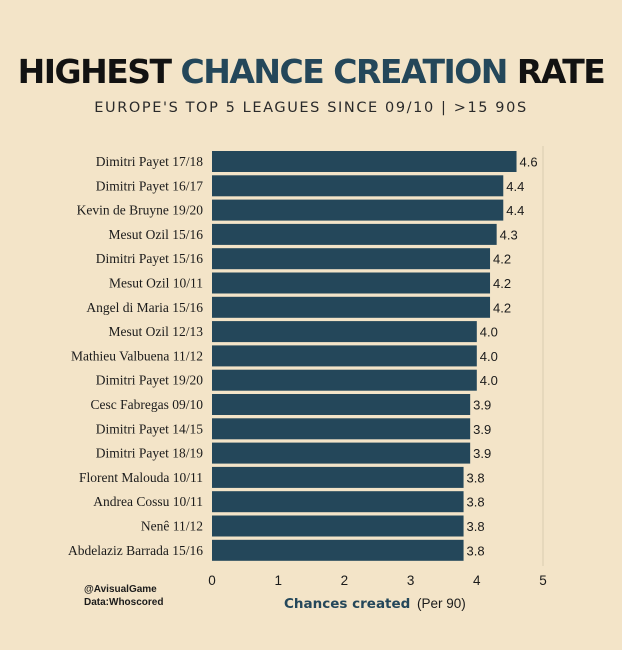  What do you see at coordinates (347, 604) in the screenshot?
I see `x-axis-label: Chances created` at bounding box center [347, 604].